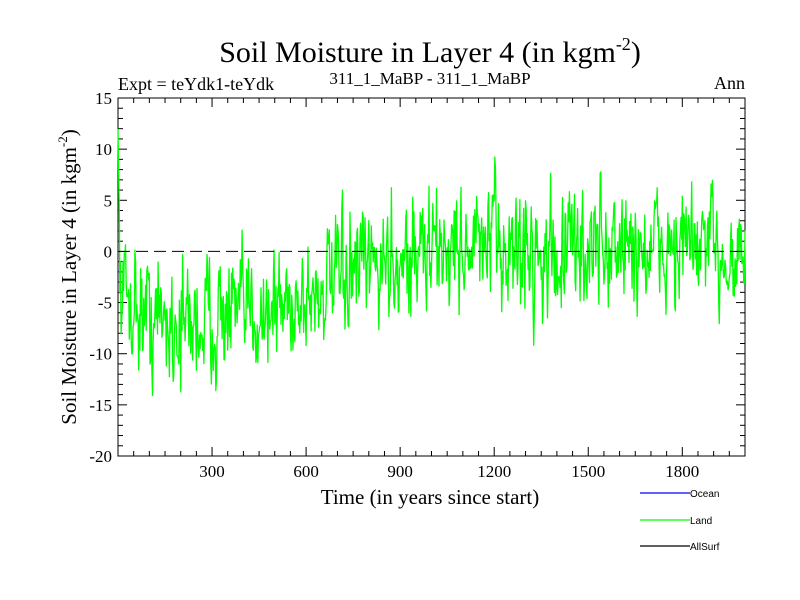  Describe the element at coordinates (729, 83) in the screenshot. I see `season-label: Ann` at that location.